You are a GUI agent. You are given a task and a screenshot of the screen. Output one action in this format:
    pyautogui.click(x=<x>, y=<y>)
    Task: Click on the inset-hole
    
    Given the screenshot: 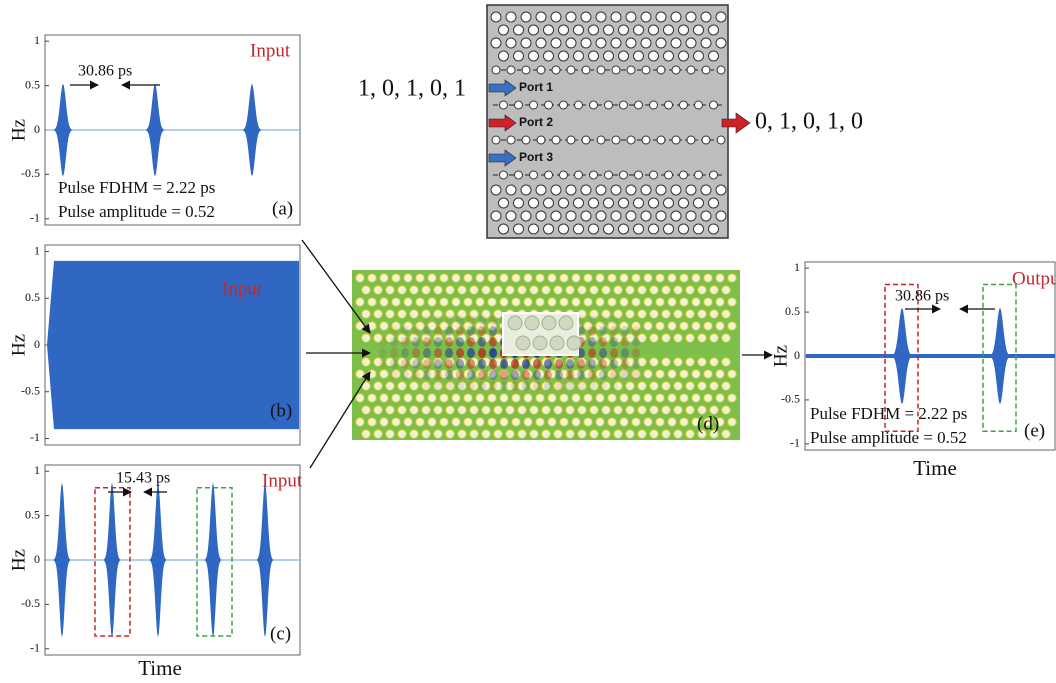 What is the action you would take?
    pyautogui.click(x=566, y=323)
    